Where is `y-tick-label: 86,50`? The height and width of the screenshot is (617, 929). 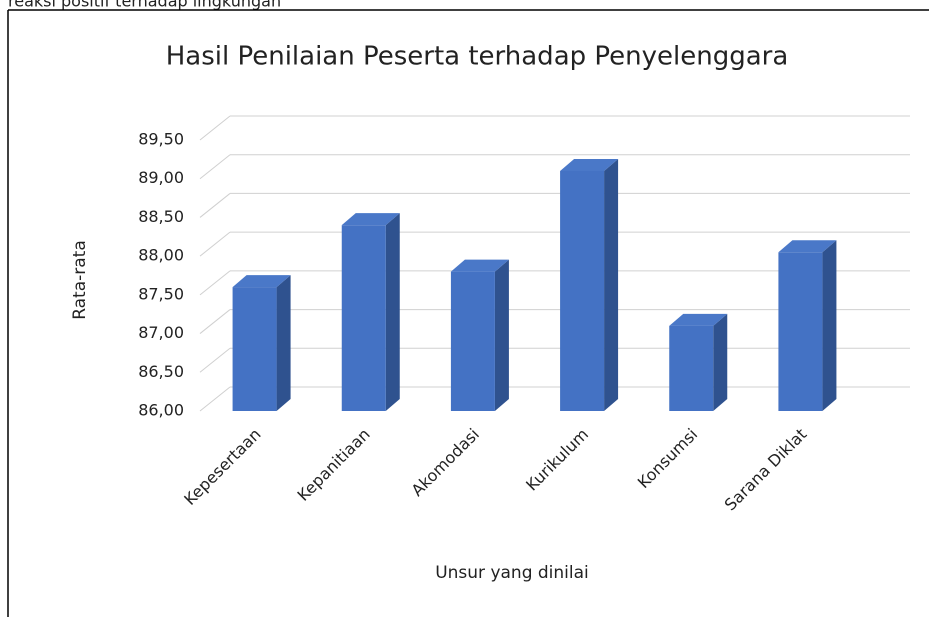 y-tick-label: 86,50 is located at coordinates (161, 371).